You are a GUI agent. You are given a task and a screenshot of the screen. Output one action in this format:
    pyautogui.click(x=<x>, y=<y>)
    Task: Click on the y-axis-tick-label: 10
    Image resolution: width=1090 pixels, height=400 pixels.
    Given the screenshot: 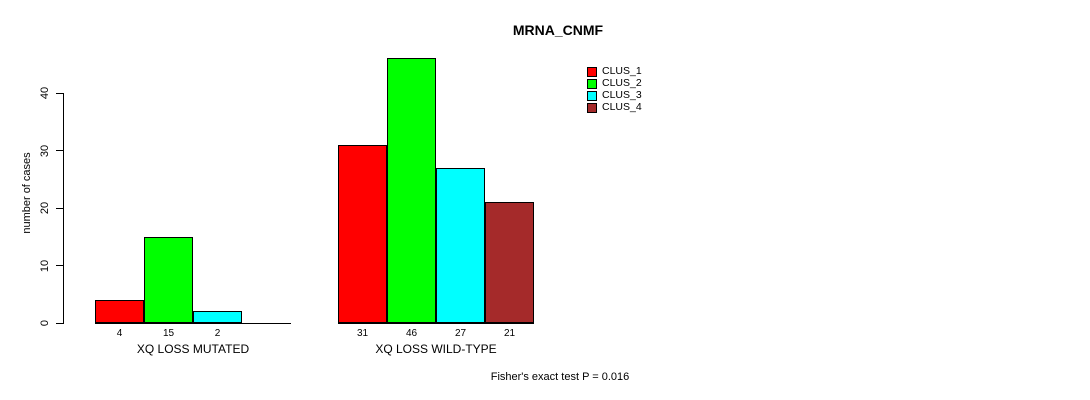 What is the action you would take?
    pyautogui.click(x=45, y=265)
    